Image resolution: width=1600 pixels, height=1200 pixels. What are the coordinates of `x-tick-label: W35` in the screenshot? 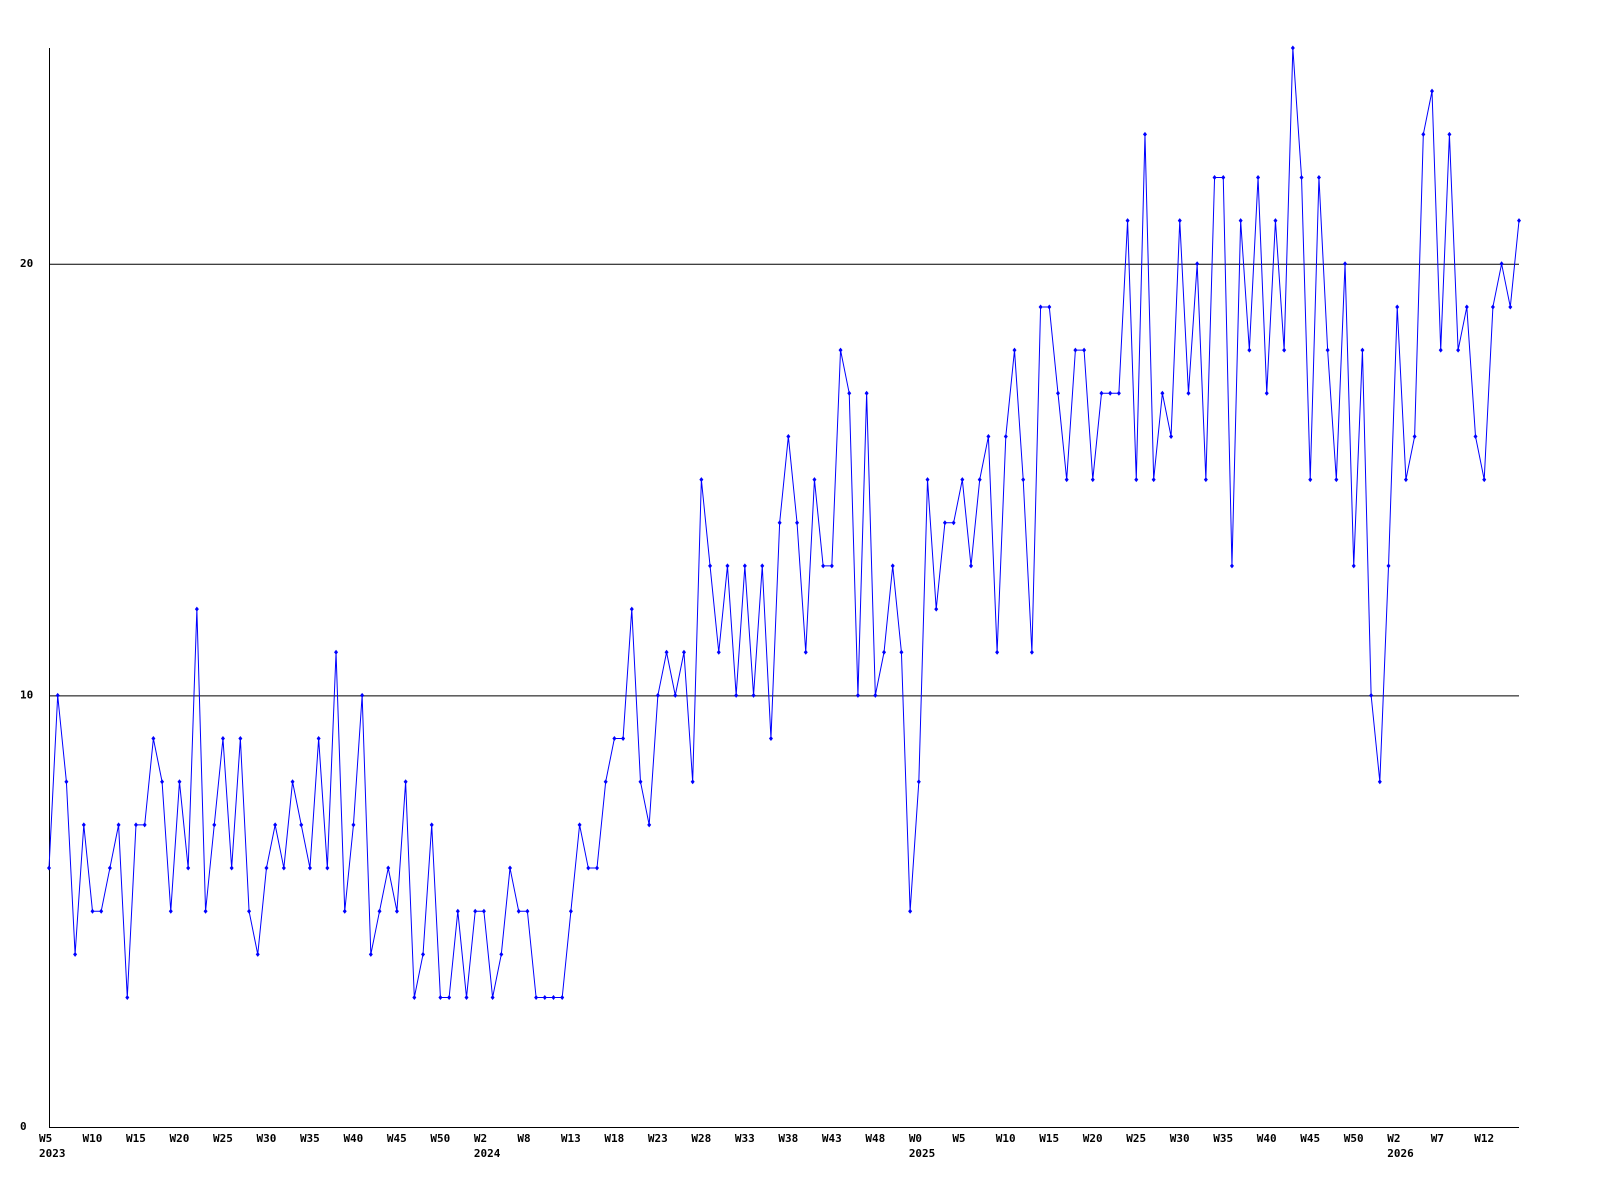 It's located at (310, 1138).